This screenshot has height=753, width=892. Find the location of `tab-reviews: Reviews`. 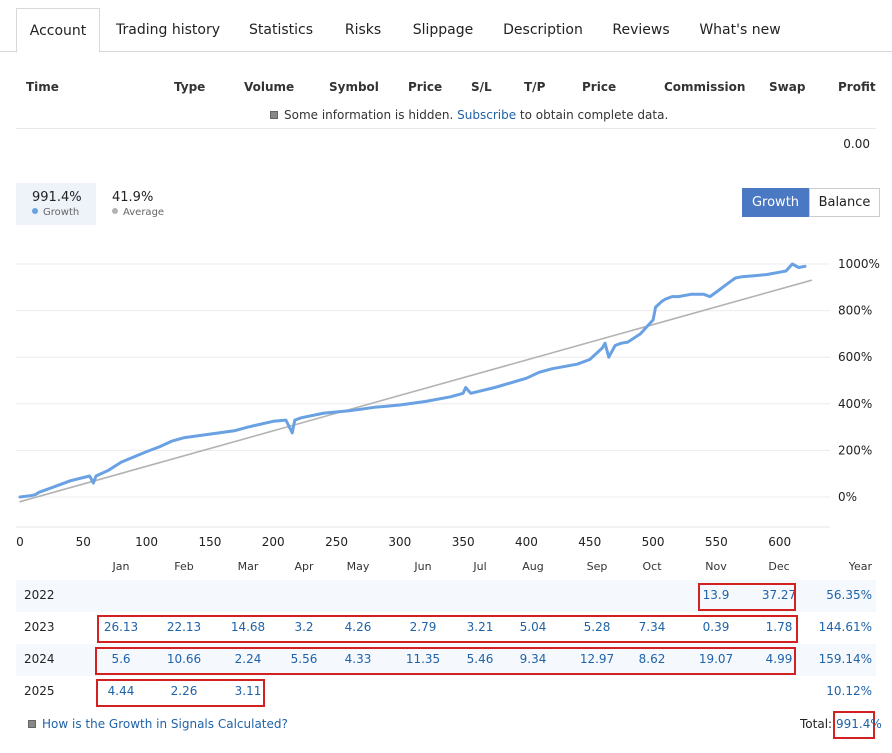

tab-reviews: Reviews is located at coordinates (641, 30).